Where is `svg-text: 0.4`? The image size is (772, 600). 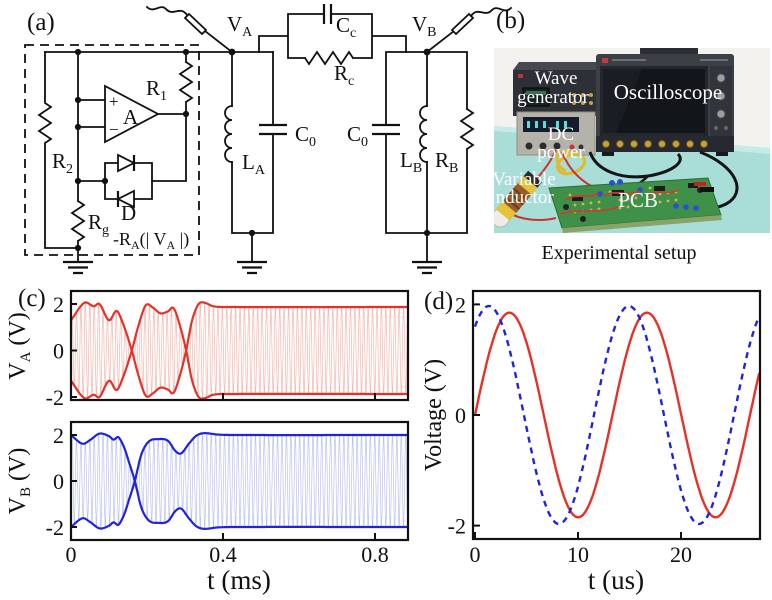
svg-text: 0.4 is located at coordinates (223, 554).